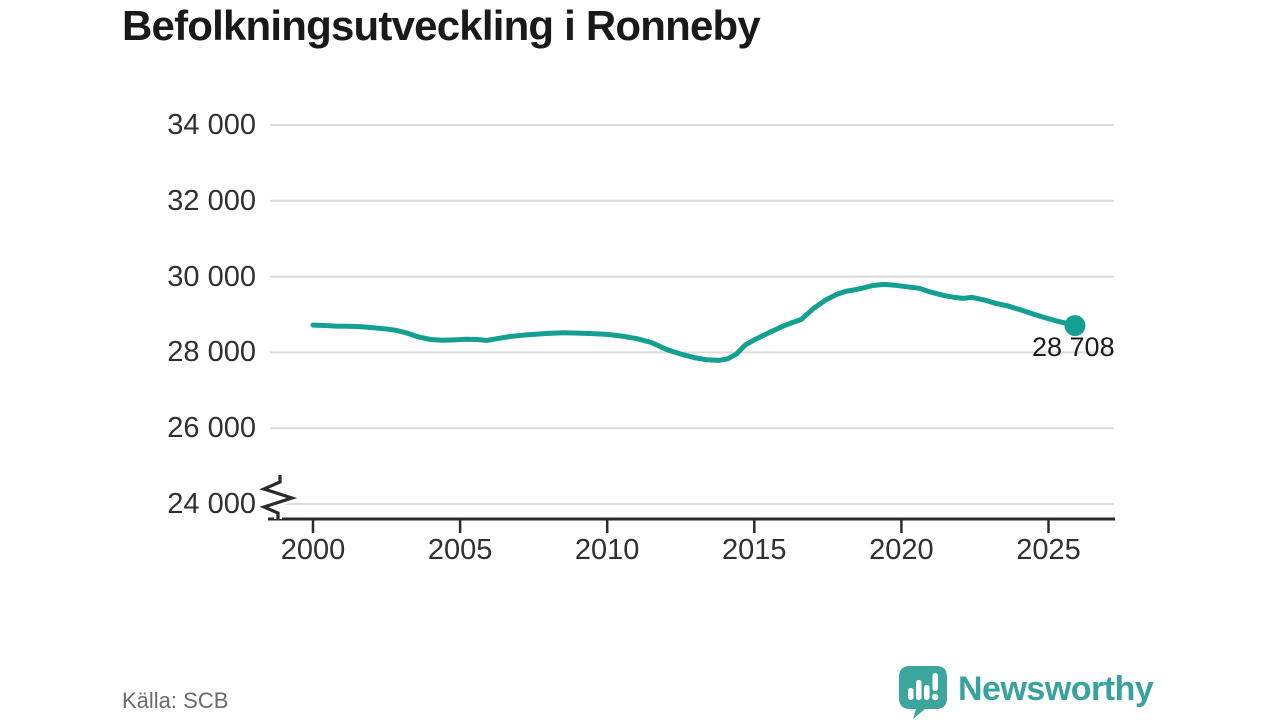  I want to click on x-tick-label: 2020, so click(901, 550).